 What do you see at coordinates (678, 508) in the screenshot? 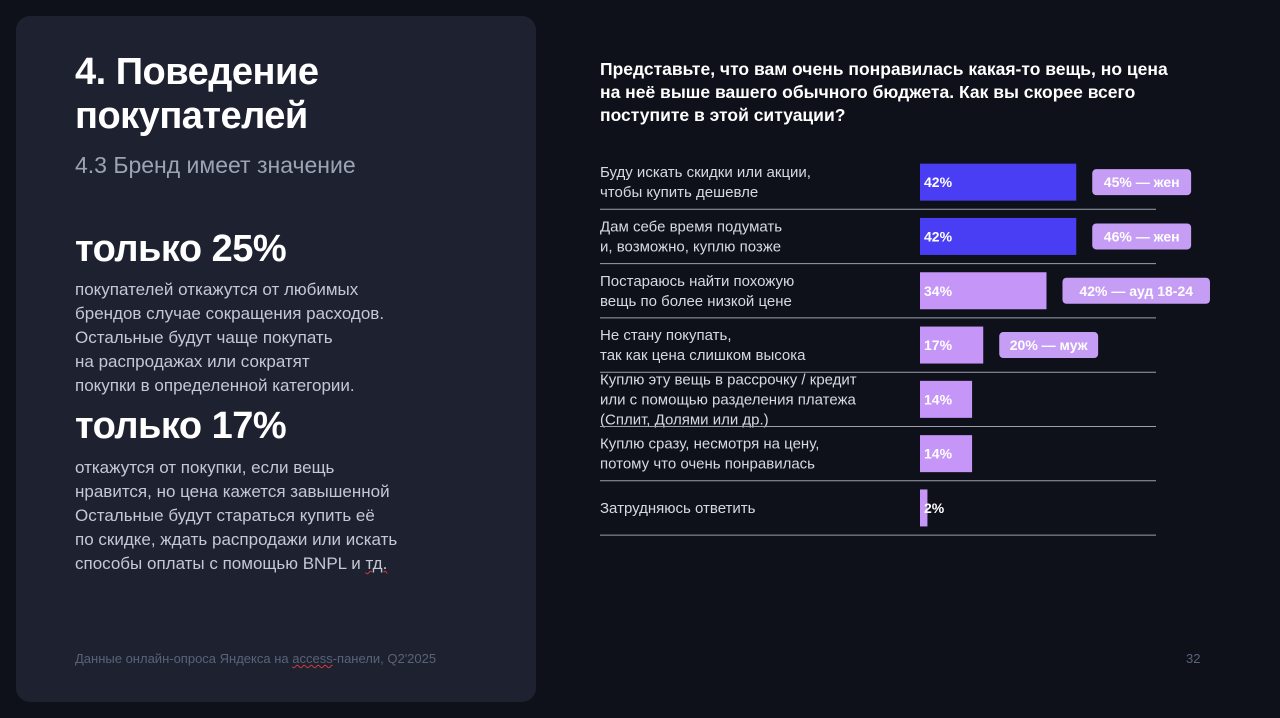
I see `category-label: Затрудняюсь ответить` at bounding box center [678, 508].